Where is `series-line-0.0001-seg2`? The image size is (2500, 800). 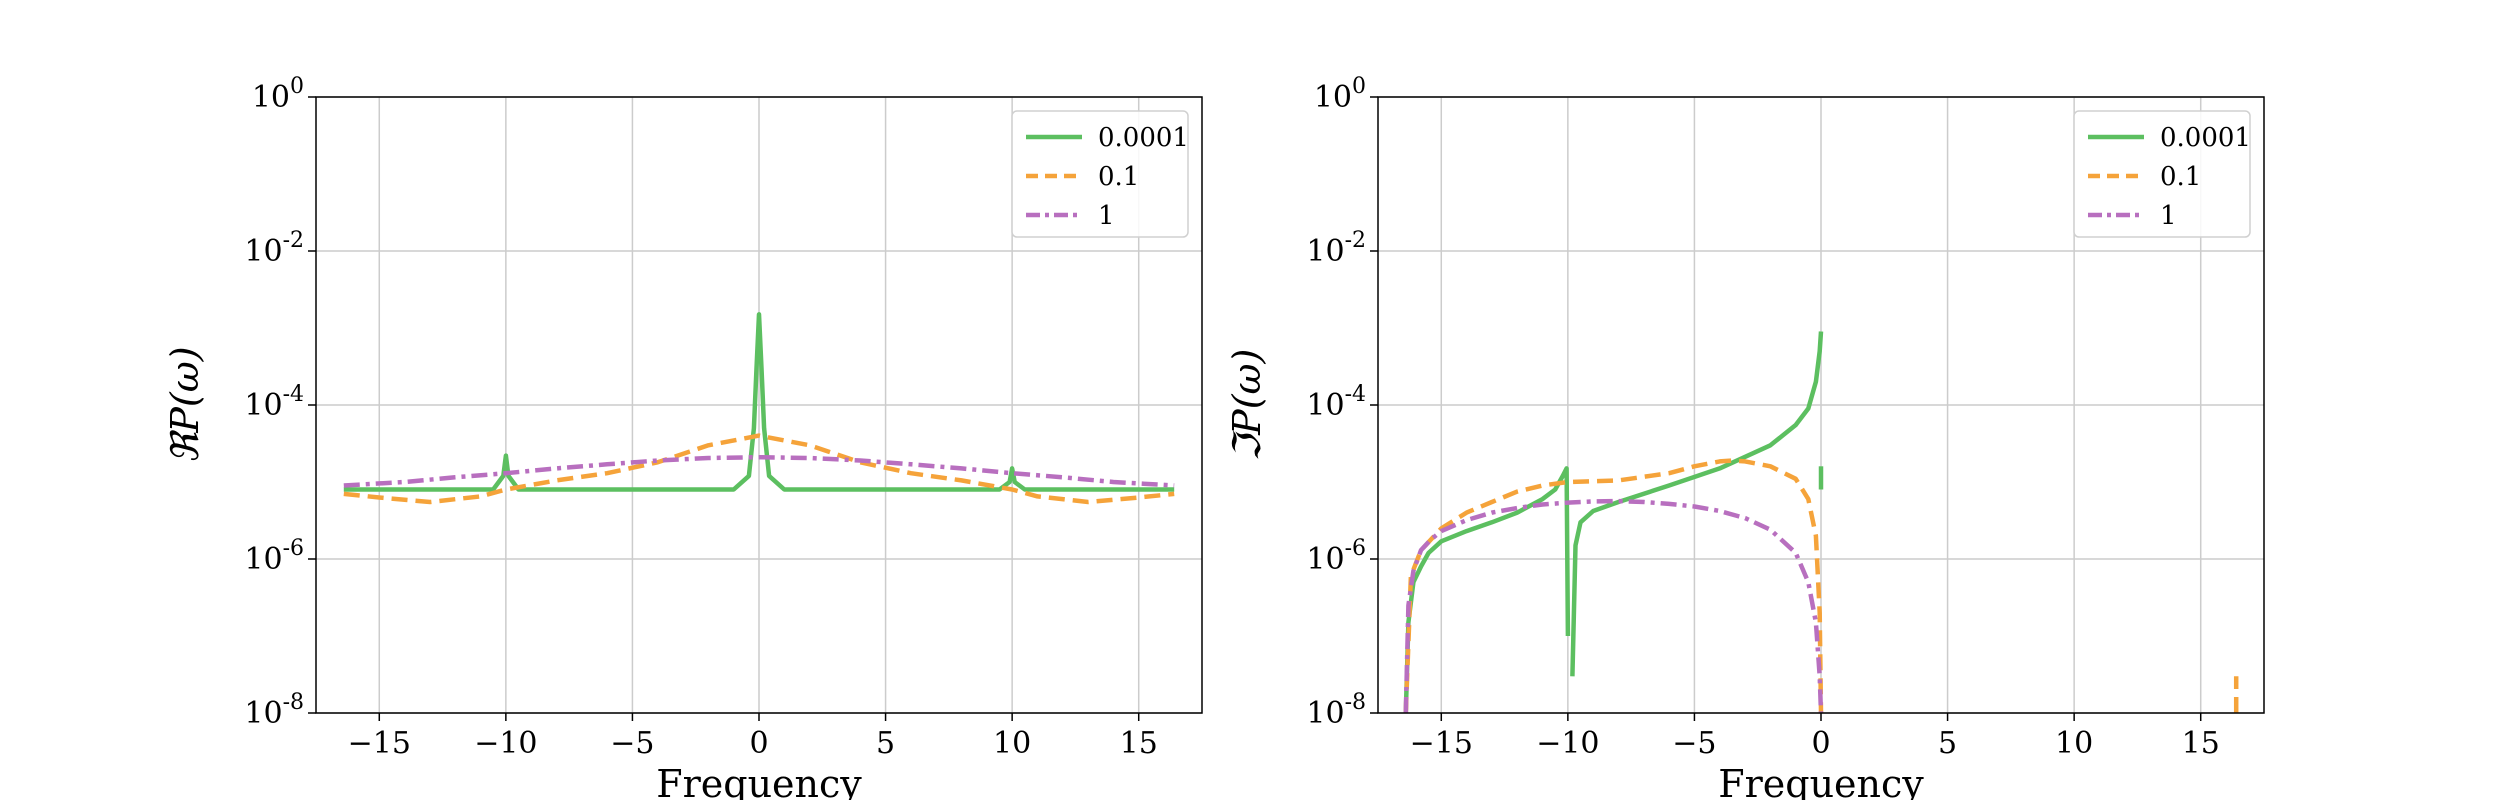
series-line-0.0001-seg2 is located at coordinates (1697, 504).